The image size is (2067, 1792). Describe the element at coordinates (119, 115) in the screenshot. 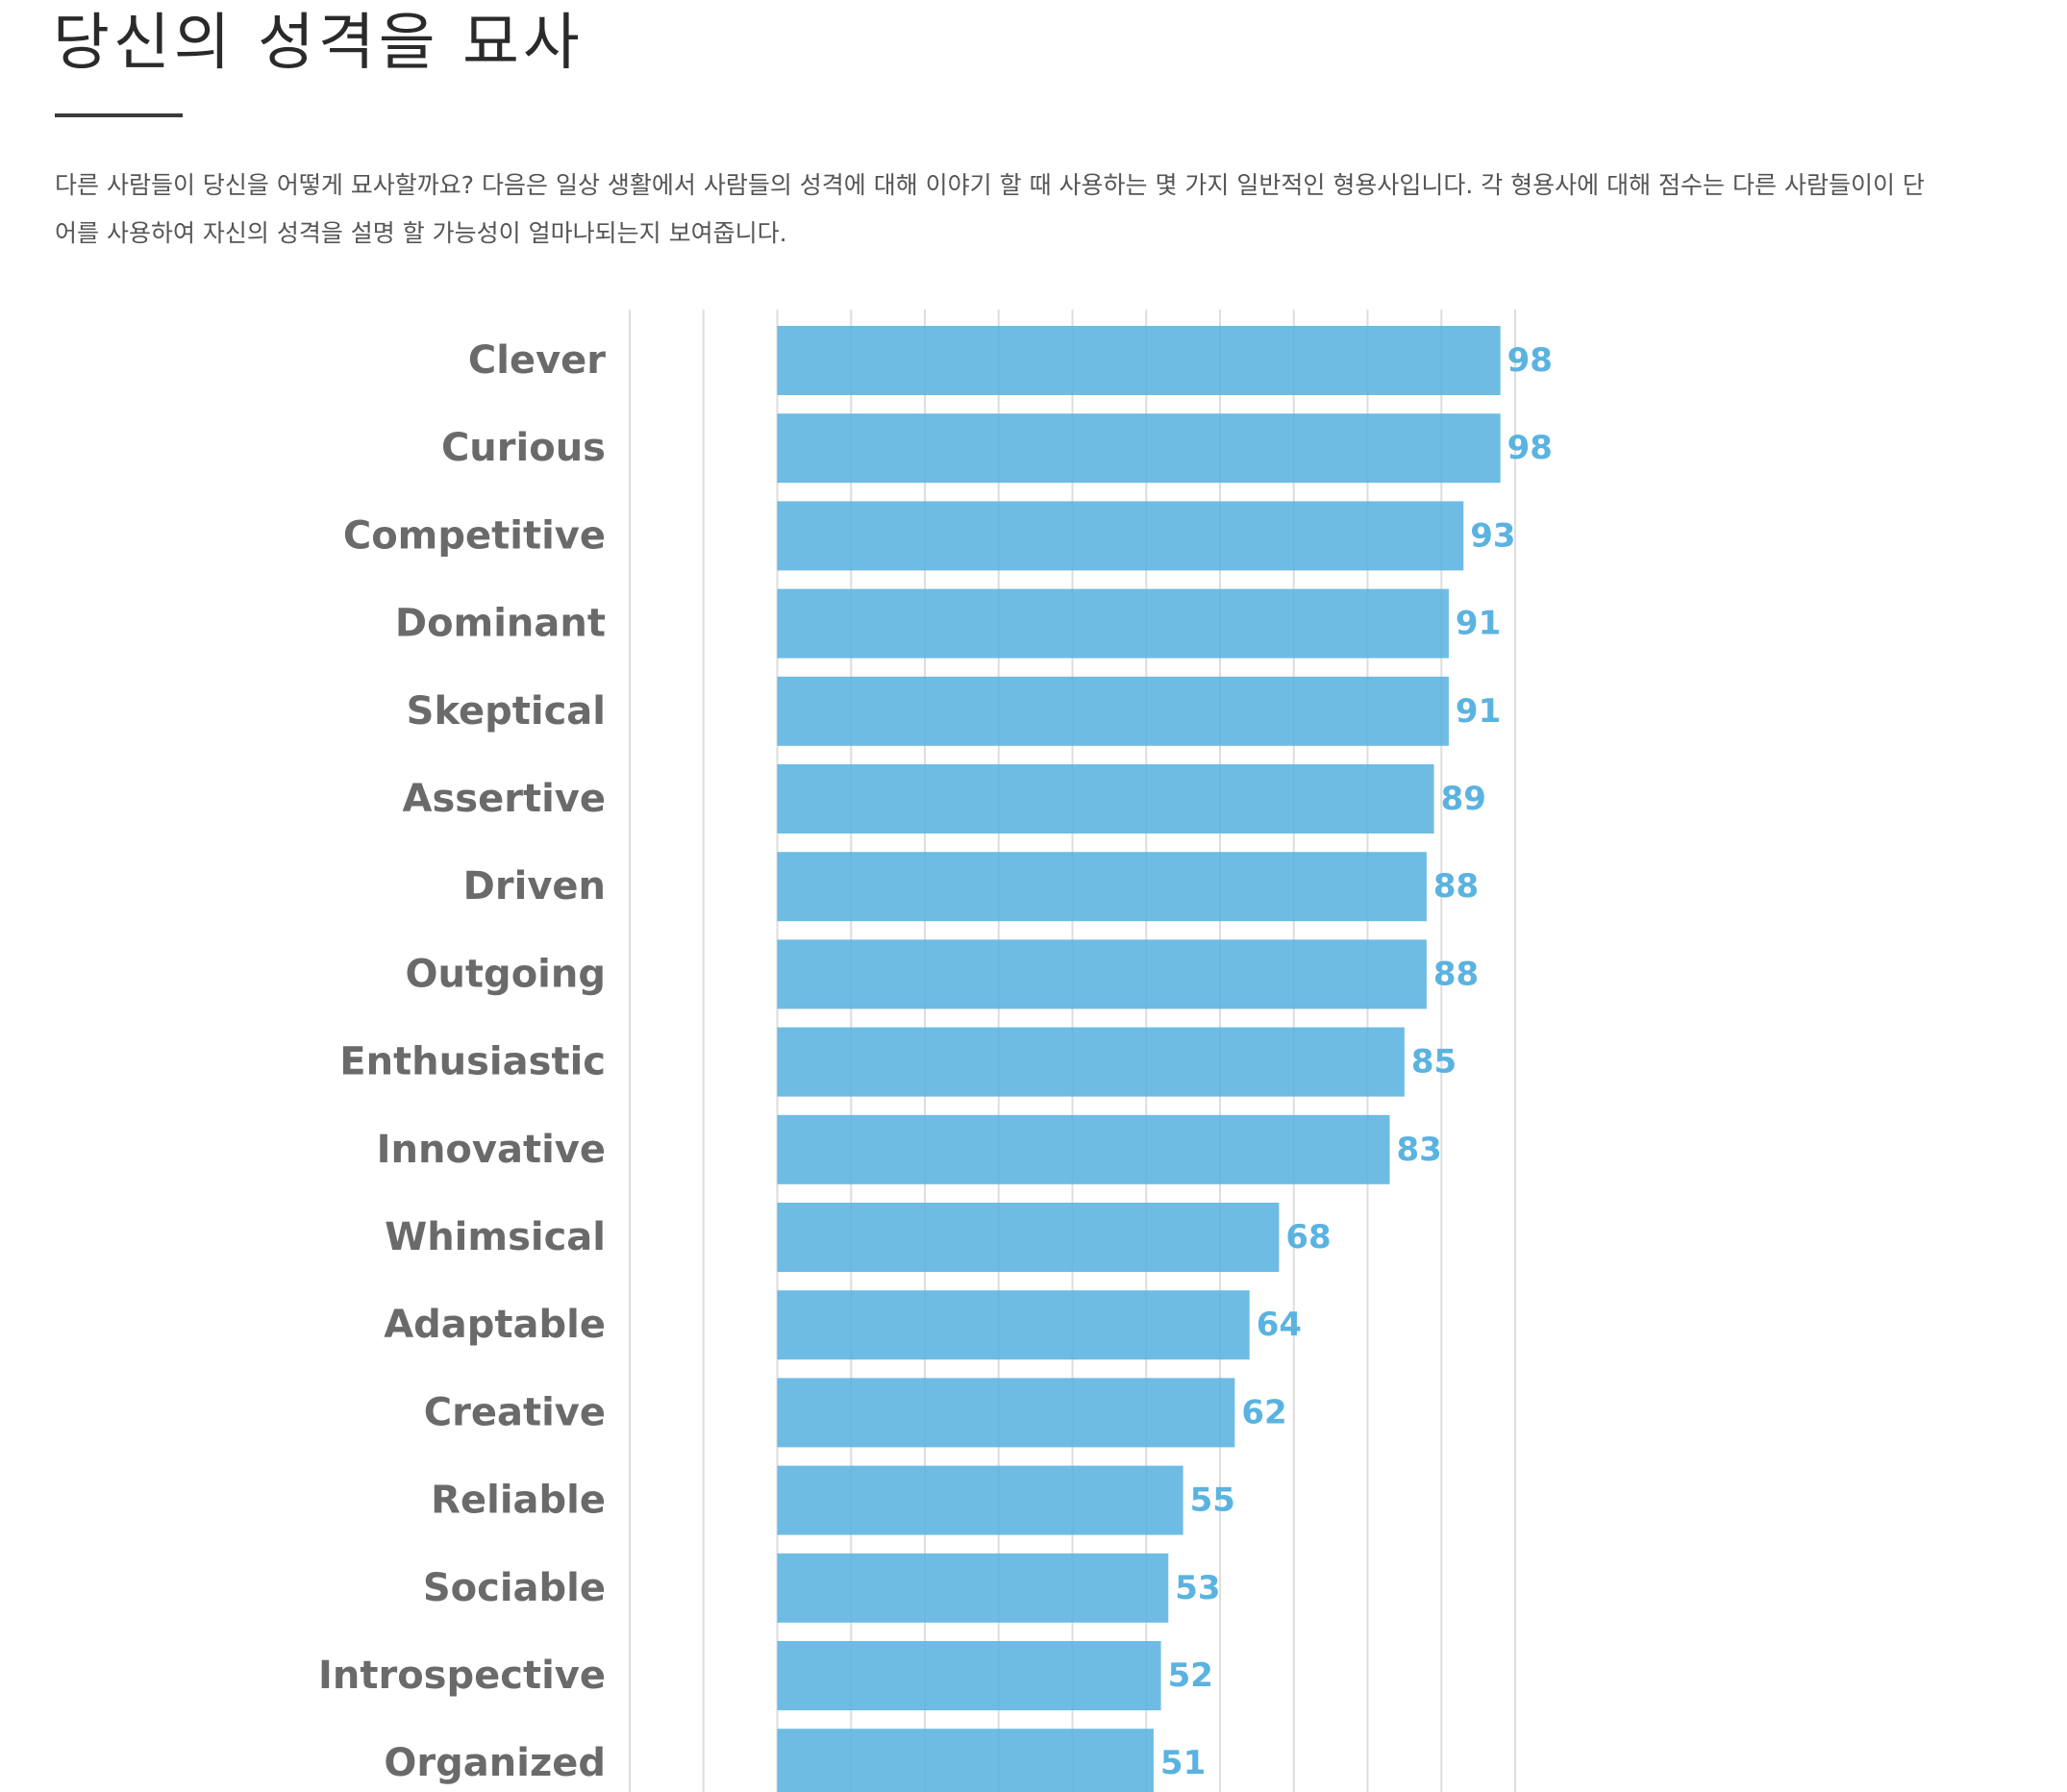

I see `title-divider` at that location.